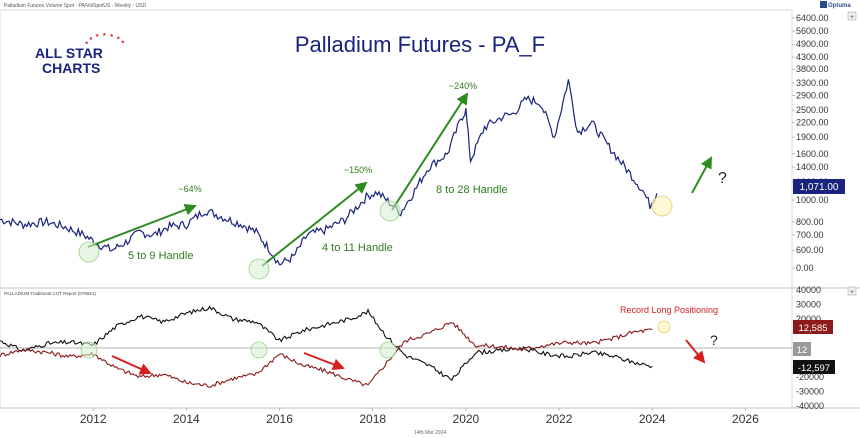 This screenshot has width=860, height=438. I want to click on price-tick-label: 1900.00, so click(812, 137).